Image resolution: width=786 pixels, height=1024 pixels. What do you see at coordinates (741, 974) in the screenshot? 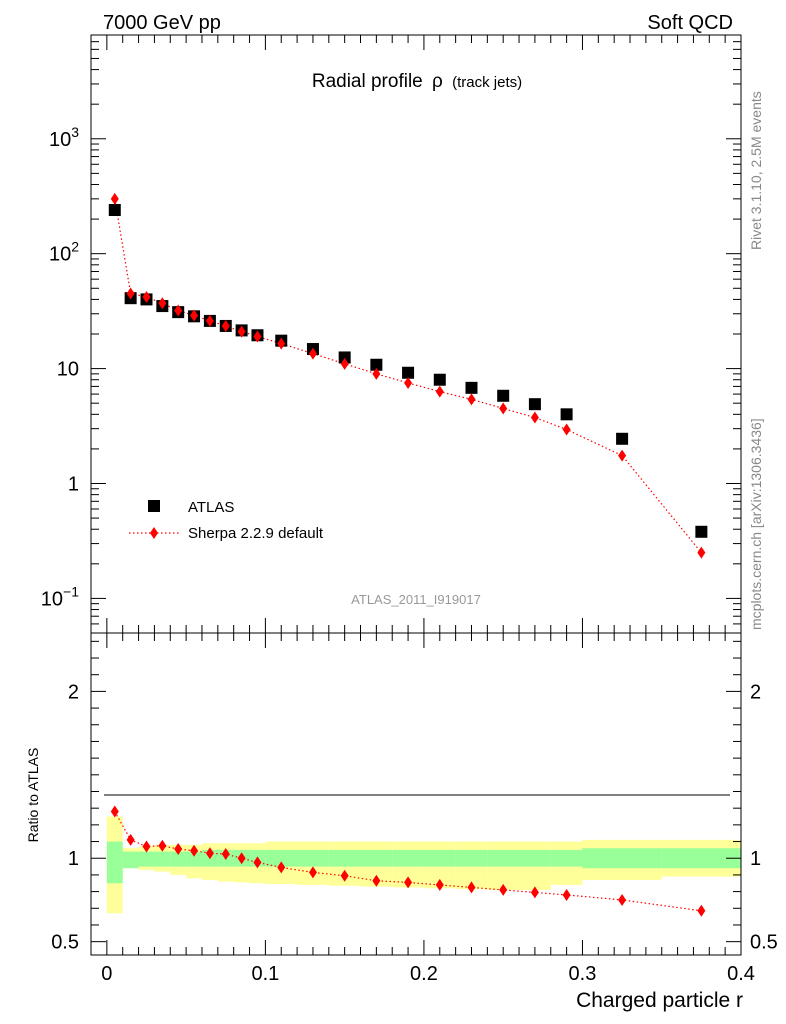
I see `x-tick-label: 0.4` at bounding box center [741, 974].